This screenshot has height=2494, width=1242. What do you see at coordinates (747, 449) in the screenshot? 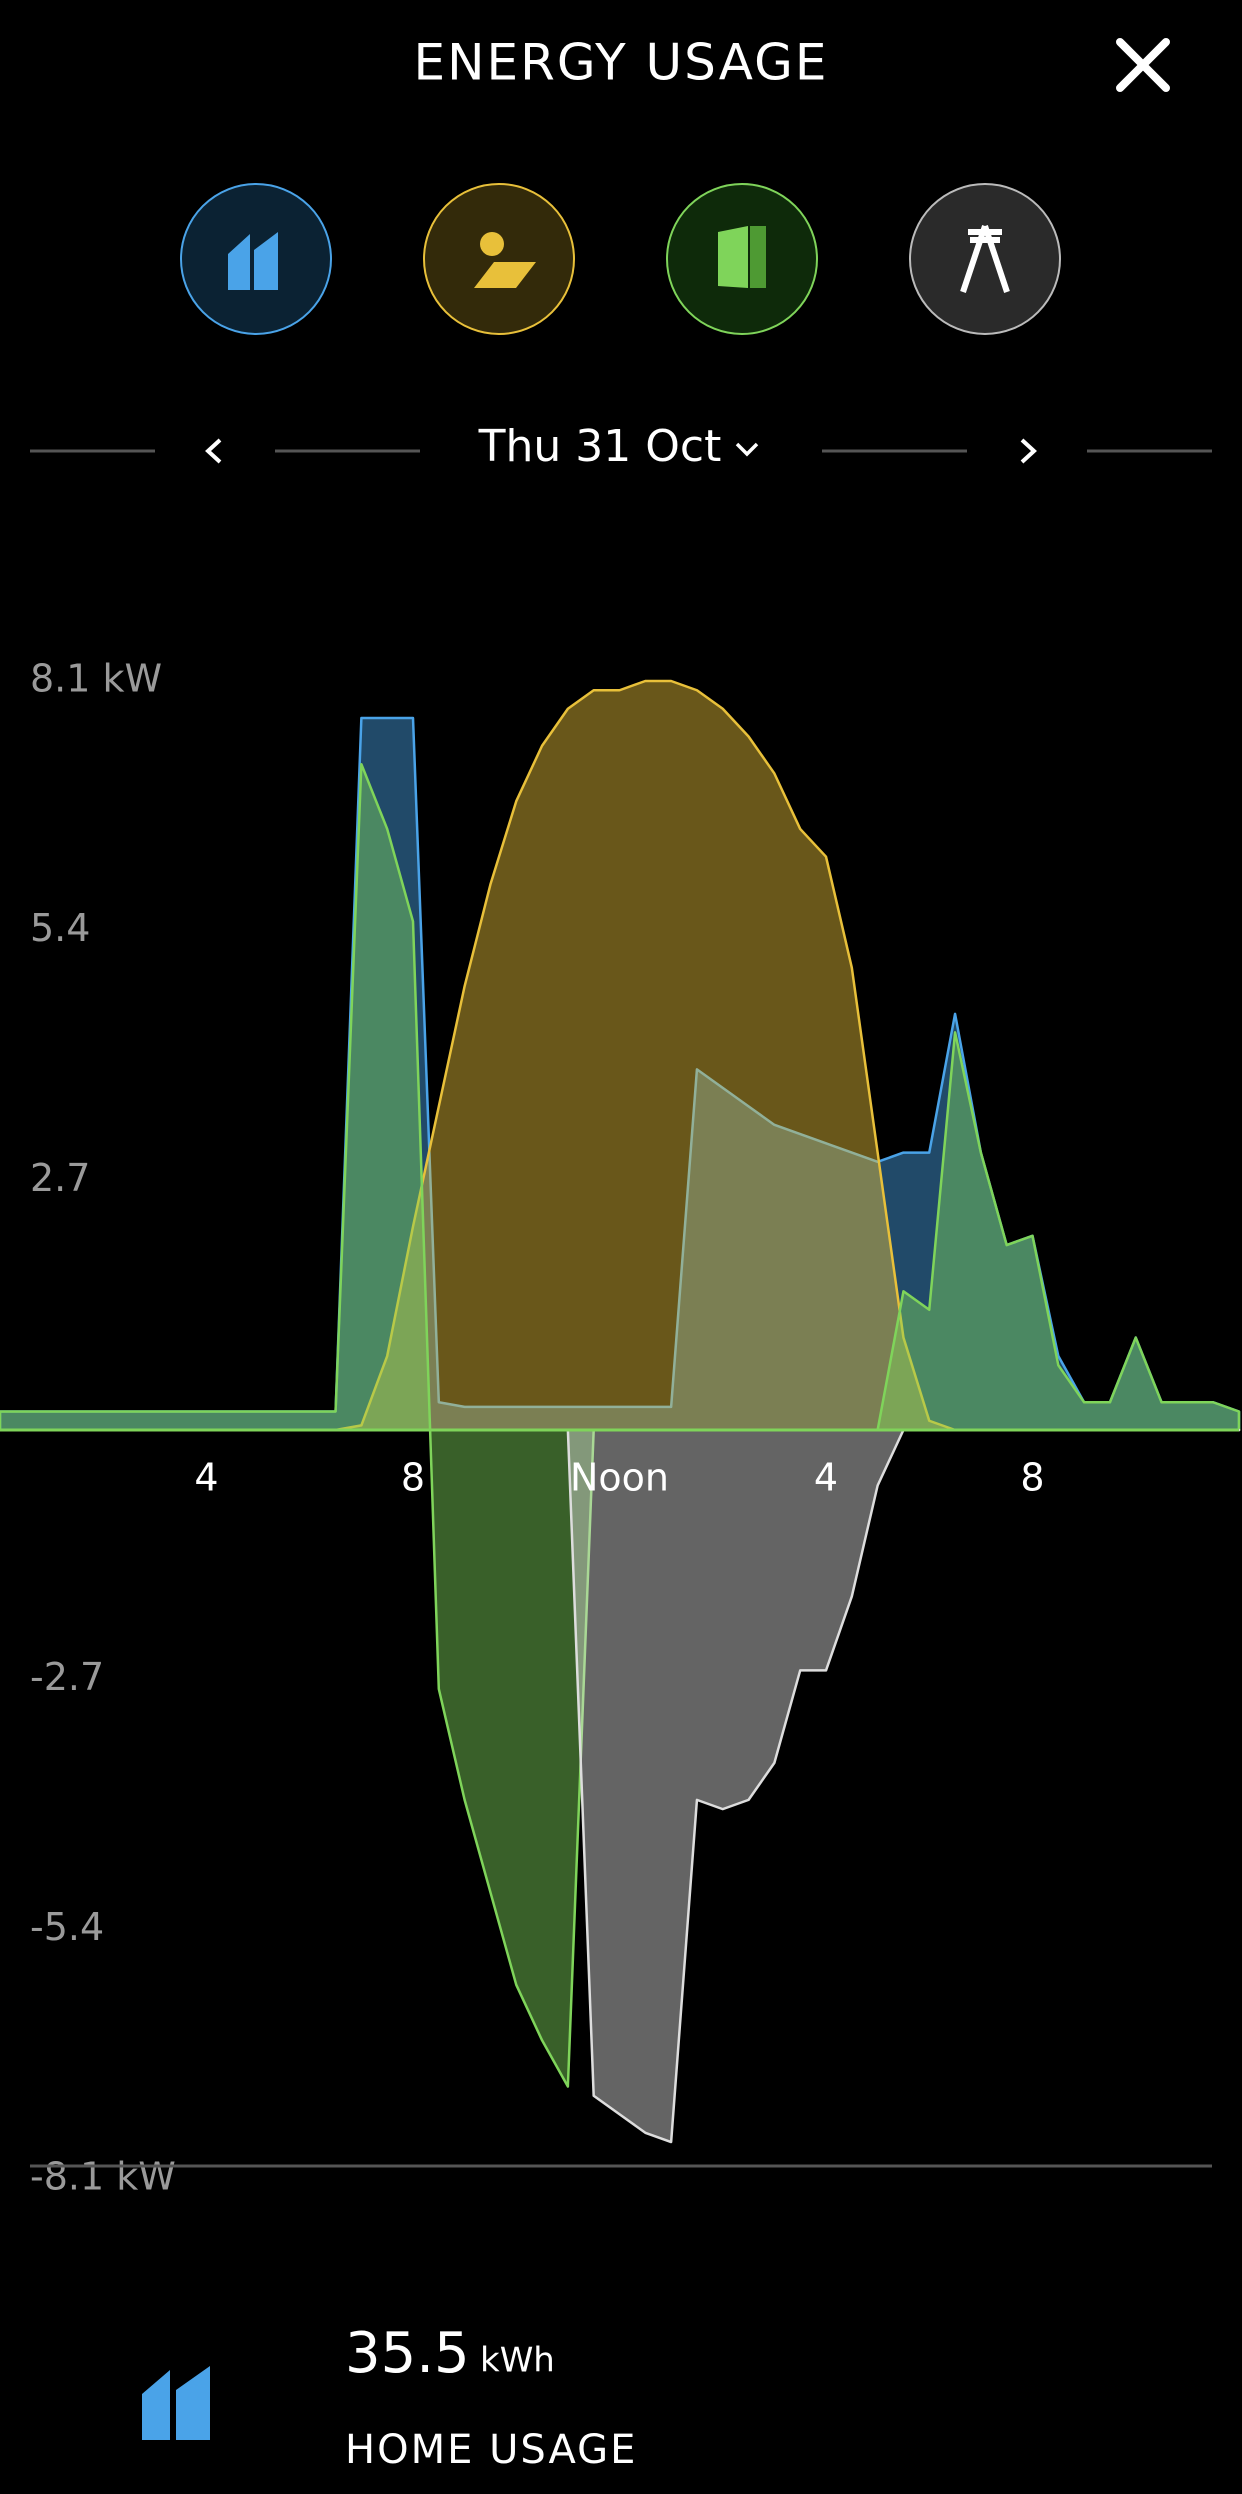
I see `date-dropdown` at bounding box center [747, 449].